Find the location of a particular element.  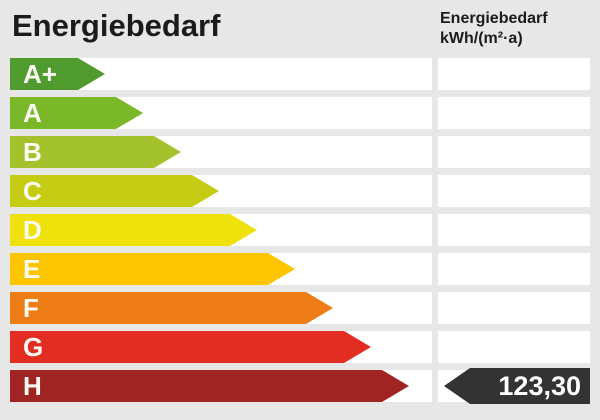

bar-letter-d: D is located at coordinates (32, 230).